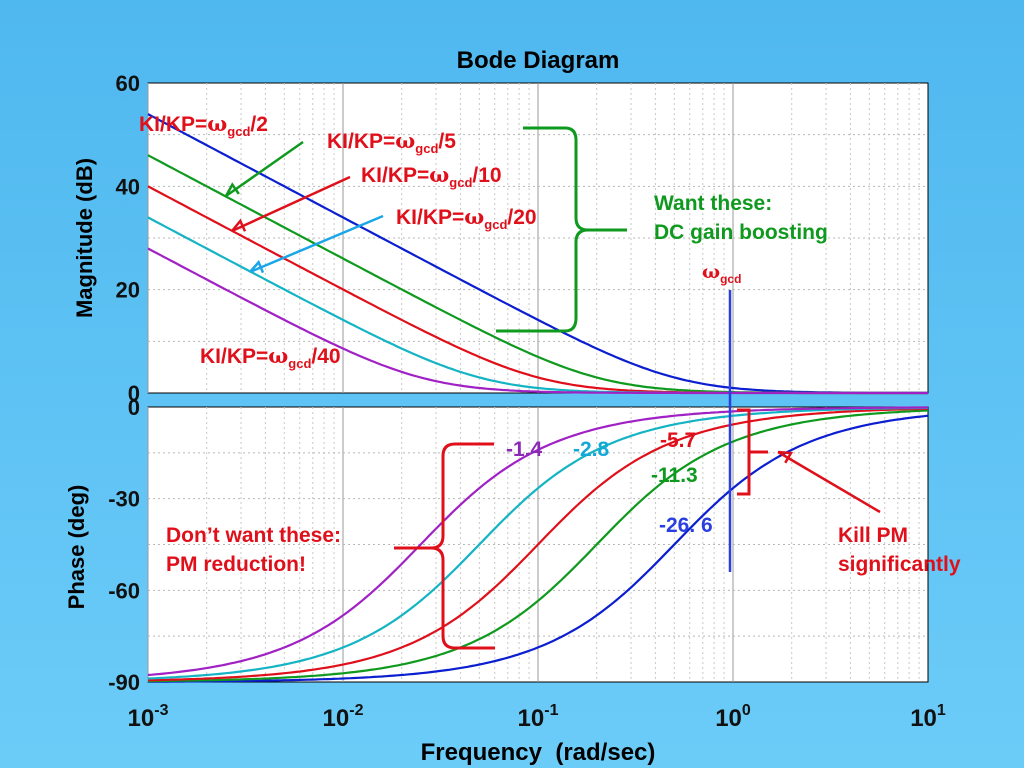  I want to click on kikp-label-40: KI/KP=ωgcd/40, so click(270, 357).